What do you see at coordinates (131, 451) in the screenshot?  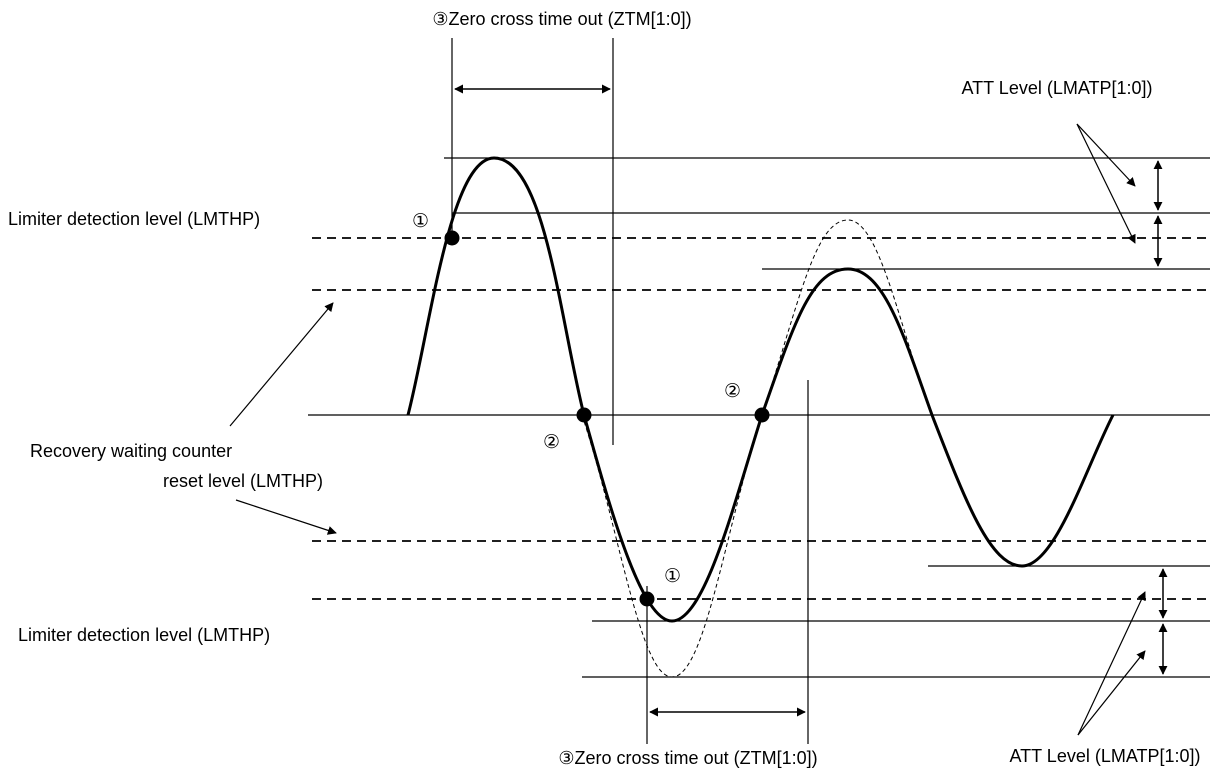 I see `recovery-label-line1: Recovery waiting counter` at bounding box center [131, 451].